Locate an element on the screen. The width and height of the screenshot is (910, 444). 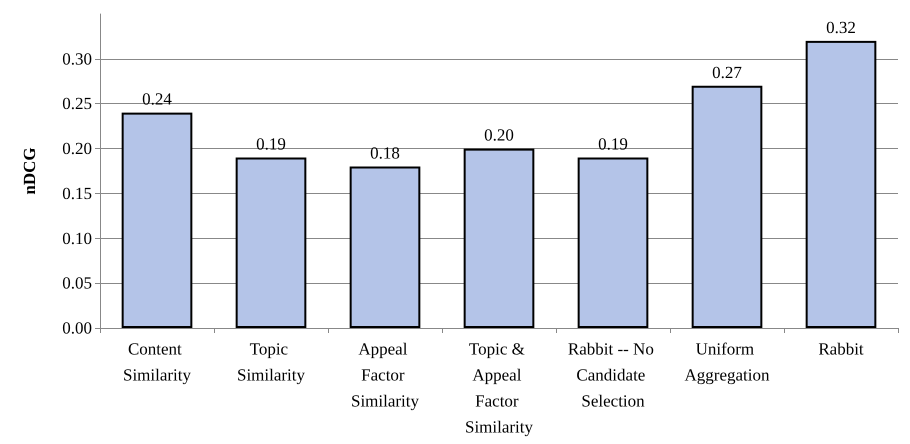
x-tick-label: Appeal Factor Similarity is located at coordinates (385, 375).